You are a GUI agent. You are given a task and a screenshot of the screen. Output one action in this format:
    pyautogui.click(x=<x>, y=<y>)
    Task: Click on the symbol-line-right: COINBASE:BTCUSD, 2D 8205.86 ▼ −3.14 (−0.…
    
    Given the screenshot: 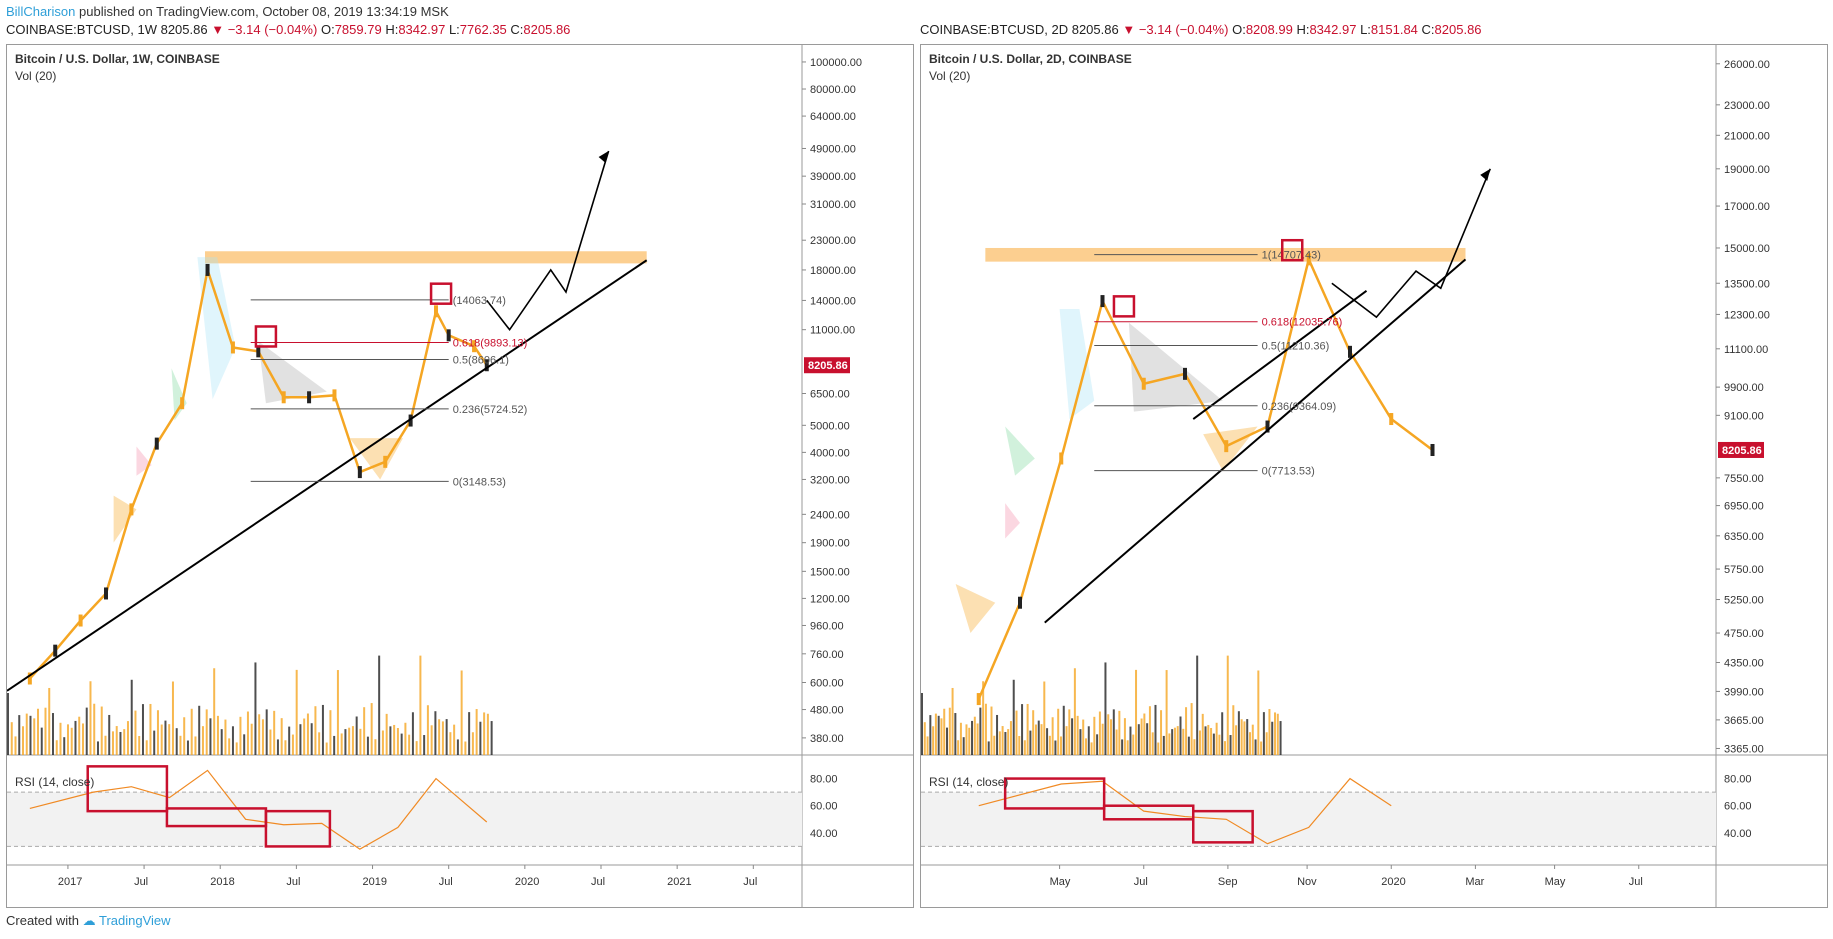 What is the action you would take?
    pyautogui.click(x=1201, y=29)
    